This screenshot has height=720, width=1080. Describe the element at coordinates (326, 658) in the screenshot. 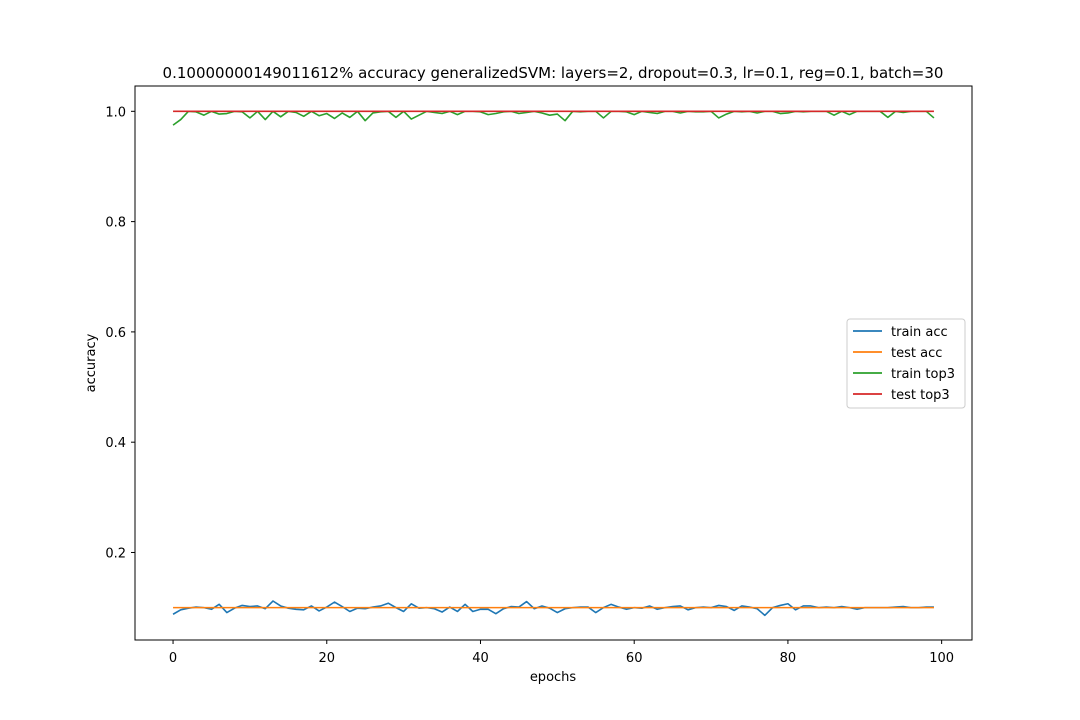

I see `x-tick-label: 20` at that location.